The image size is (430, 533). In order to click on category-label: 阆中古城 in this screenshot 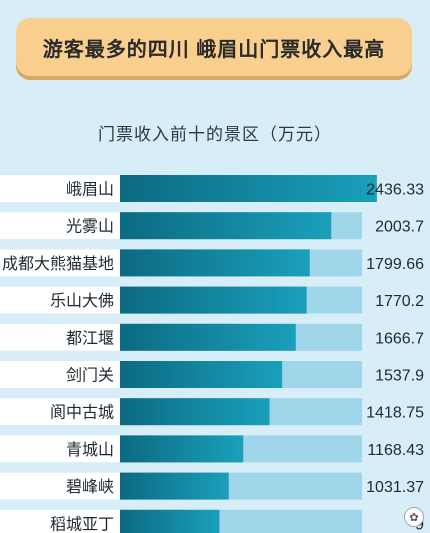, I will do `click(82, 412)`.